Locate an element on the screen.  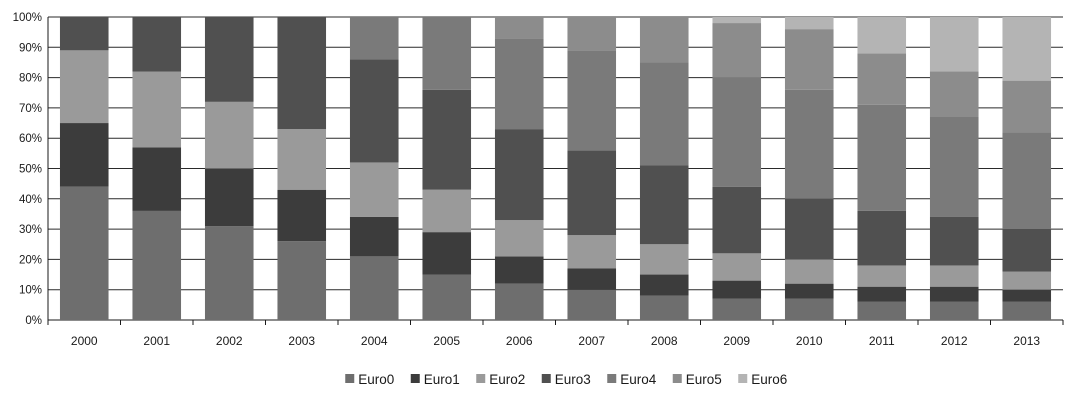
y-tick-label: 80% is located at coordinates (30, 79).